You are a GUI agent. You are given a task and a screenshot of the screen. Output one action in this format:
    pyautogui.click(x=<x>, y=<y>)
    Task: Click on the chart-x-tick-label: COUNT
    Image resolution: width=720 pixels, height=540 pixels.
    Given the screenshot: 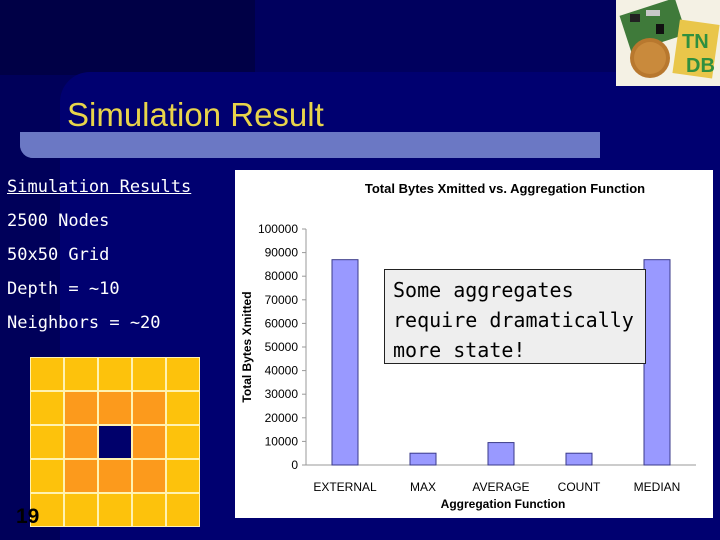 What is the action you would take?
    pyautogui.click(x=579, y=487)
    